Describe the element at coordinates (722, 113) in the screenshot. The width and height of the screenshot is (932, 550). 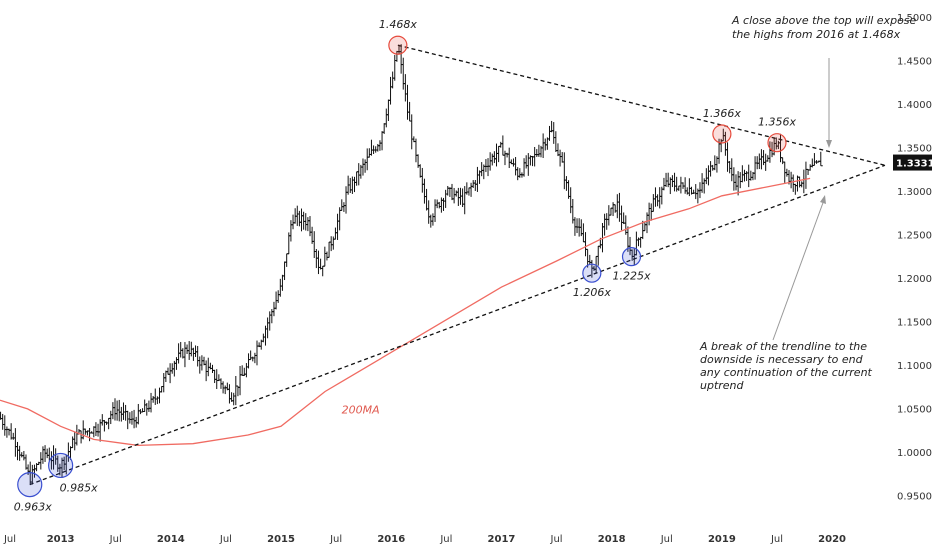
I see `pivot-label: 1.366x` at that location.